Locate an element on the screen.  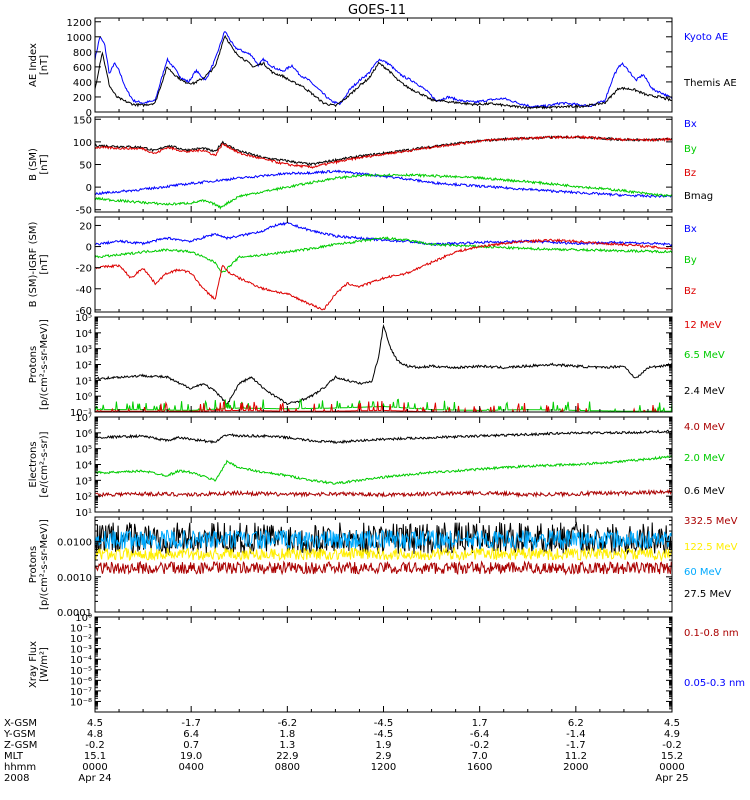
series-line-kyoto-ae is located at coordinates (383, 70).